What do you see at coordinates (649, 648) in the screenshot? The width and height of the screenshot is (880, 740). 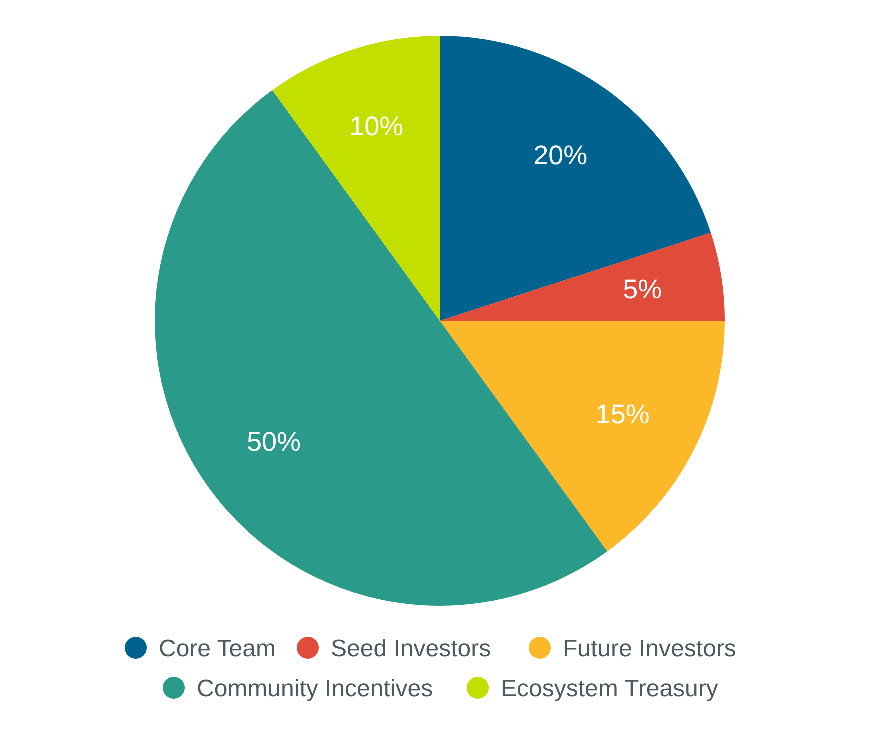 I see `legend-label: Future Investors` at bounding box center [649, 648].